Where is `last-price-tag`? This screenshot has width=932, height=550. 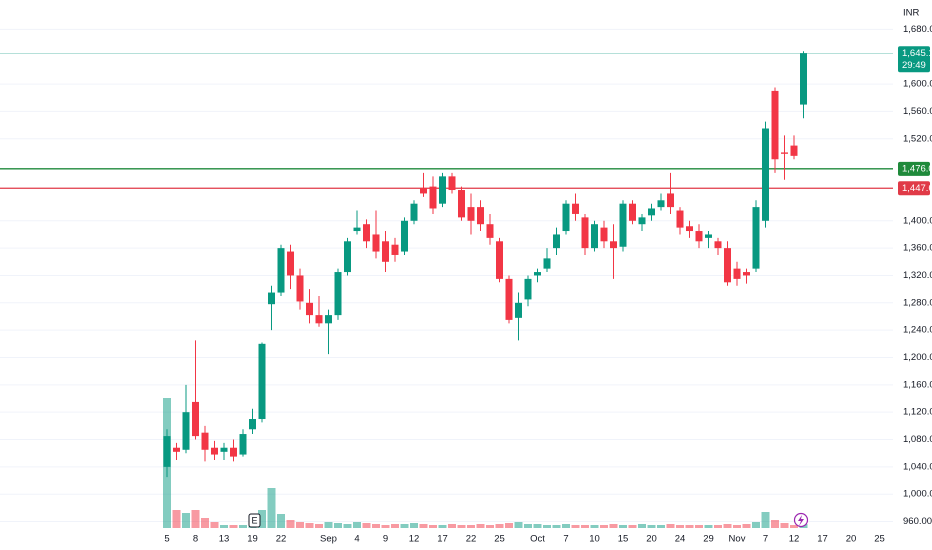
last-price-tag is located at coordinates (914, 59).